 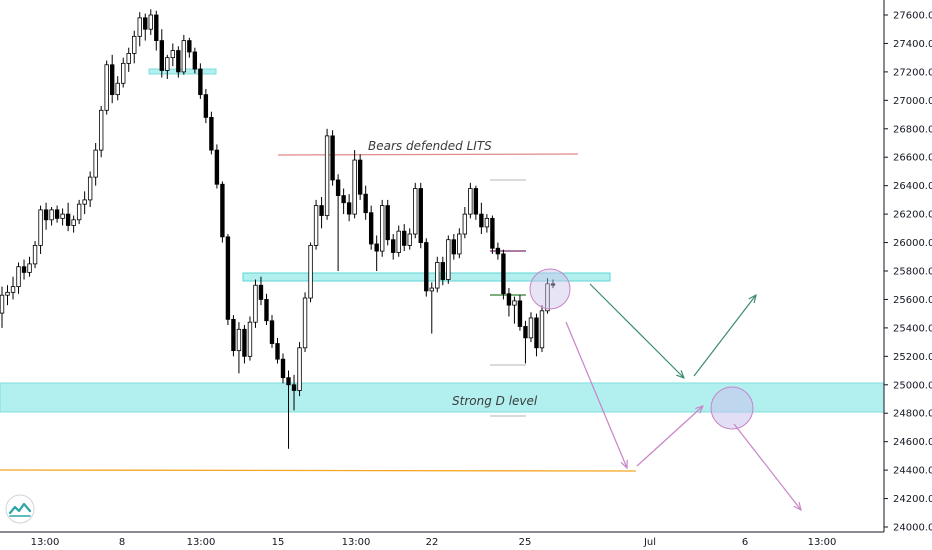 What do you see at coordinates (20, 509) in the screenshot?
I see `tradingview-logo-icon` at bounding box center [20, 509].